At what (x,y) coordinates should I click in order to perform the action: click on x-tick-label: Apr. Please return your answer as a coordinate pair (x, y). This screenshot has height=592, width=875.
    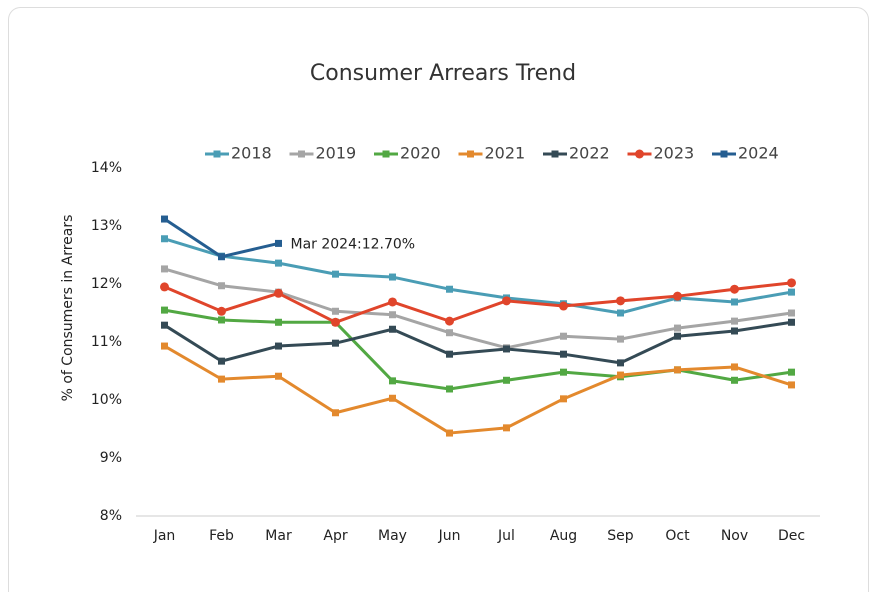
    Looking at the image, I should click on (335, 536).